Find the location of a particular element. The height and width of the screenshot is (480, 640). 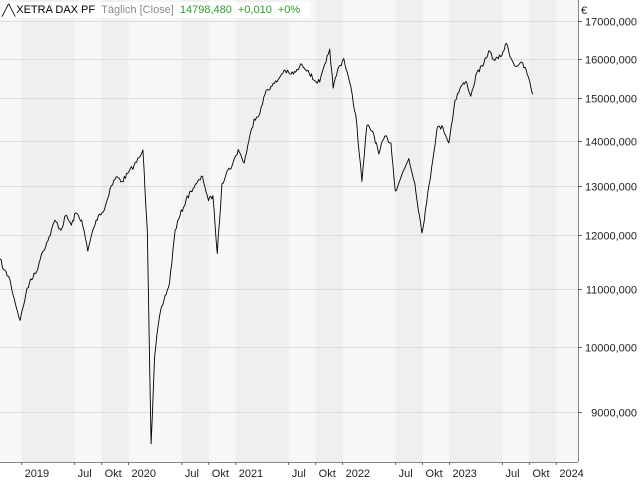

y-tick-label: 17000,000 is located at coordinates (611, 23).